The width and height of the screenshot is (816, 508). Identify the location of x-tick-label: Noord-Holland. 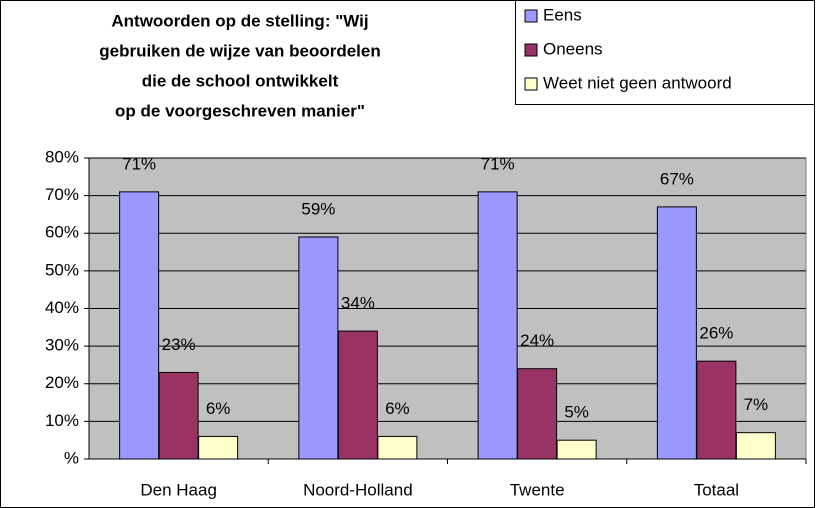
(358, 489).